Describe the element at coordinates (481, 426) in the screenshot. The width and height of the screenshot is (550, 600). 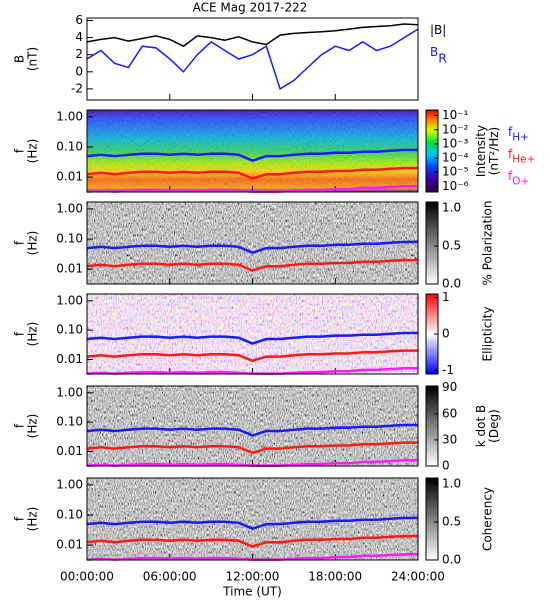
I see `colorbar-label: k dot B` at that location.